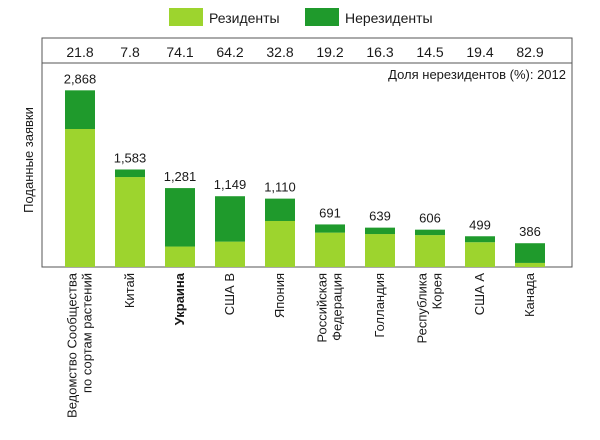 The image size is (600, 440). What do you see at coordinates (479, 294) in the screenshot?
I see `category-label: США A` at bounding box center [479, 294].